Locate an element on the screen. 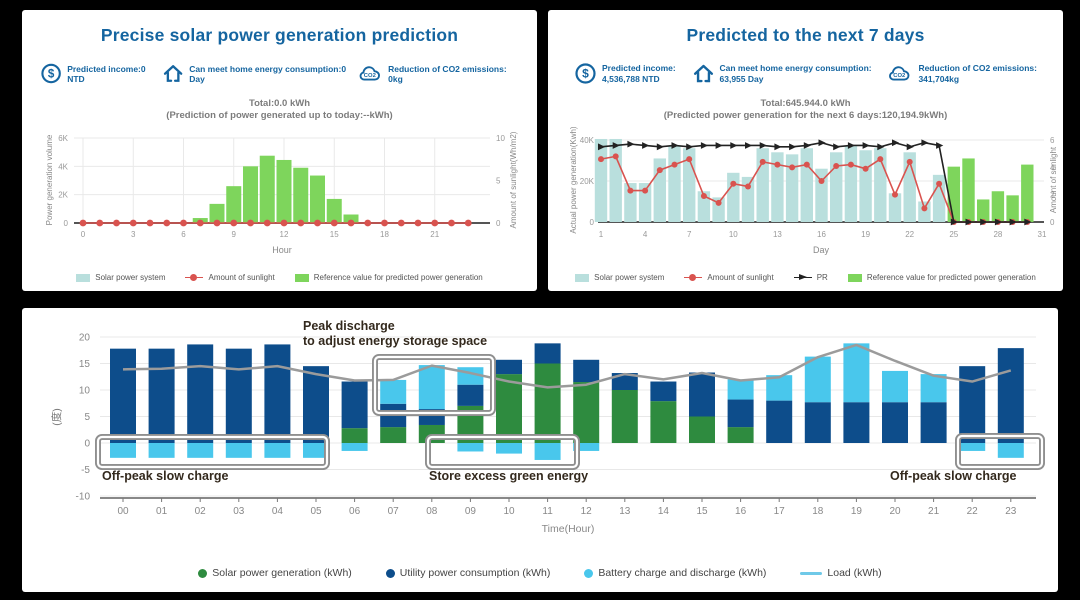  svg-text: 15 is located at coordinates (702, 511).